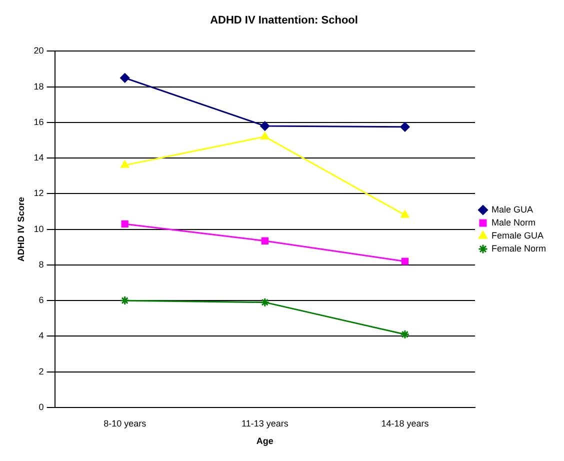 This screenshot has height=461, width=564. Describe the element at coordinates (517, 235) in the screenshot. I see `legend-label: Female GUA` at that location.